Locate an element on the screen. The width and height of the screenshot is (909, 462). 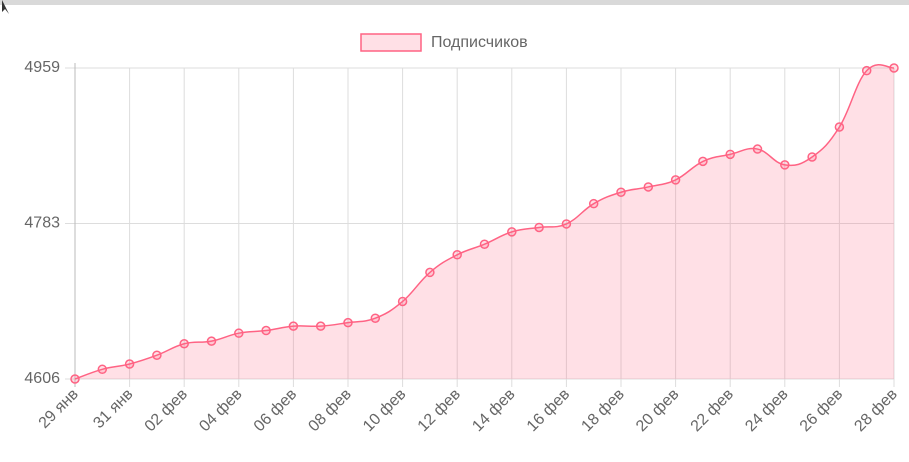
x-tick-label: 12 фев is located at coordinates (439, 410).